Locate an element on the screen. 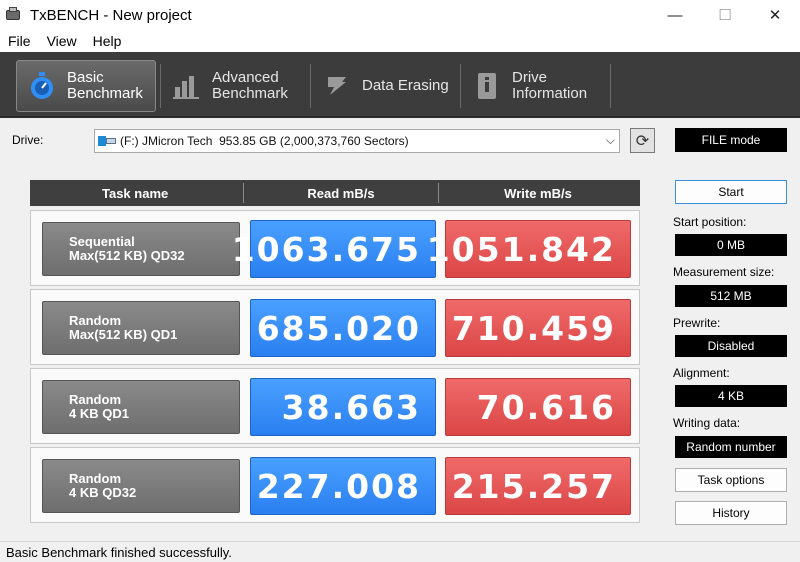  bar-chart-icon is located at coordinates (187, 86).